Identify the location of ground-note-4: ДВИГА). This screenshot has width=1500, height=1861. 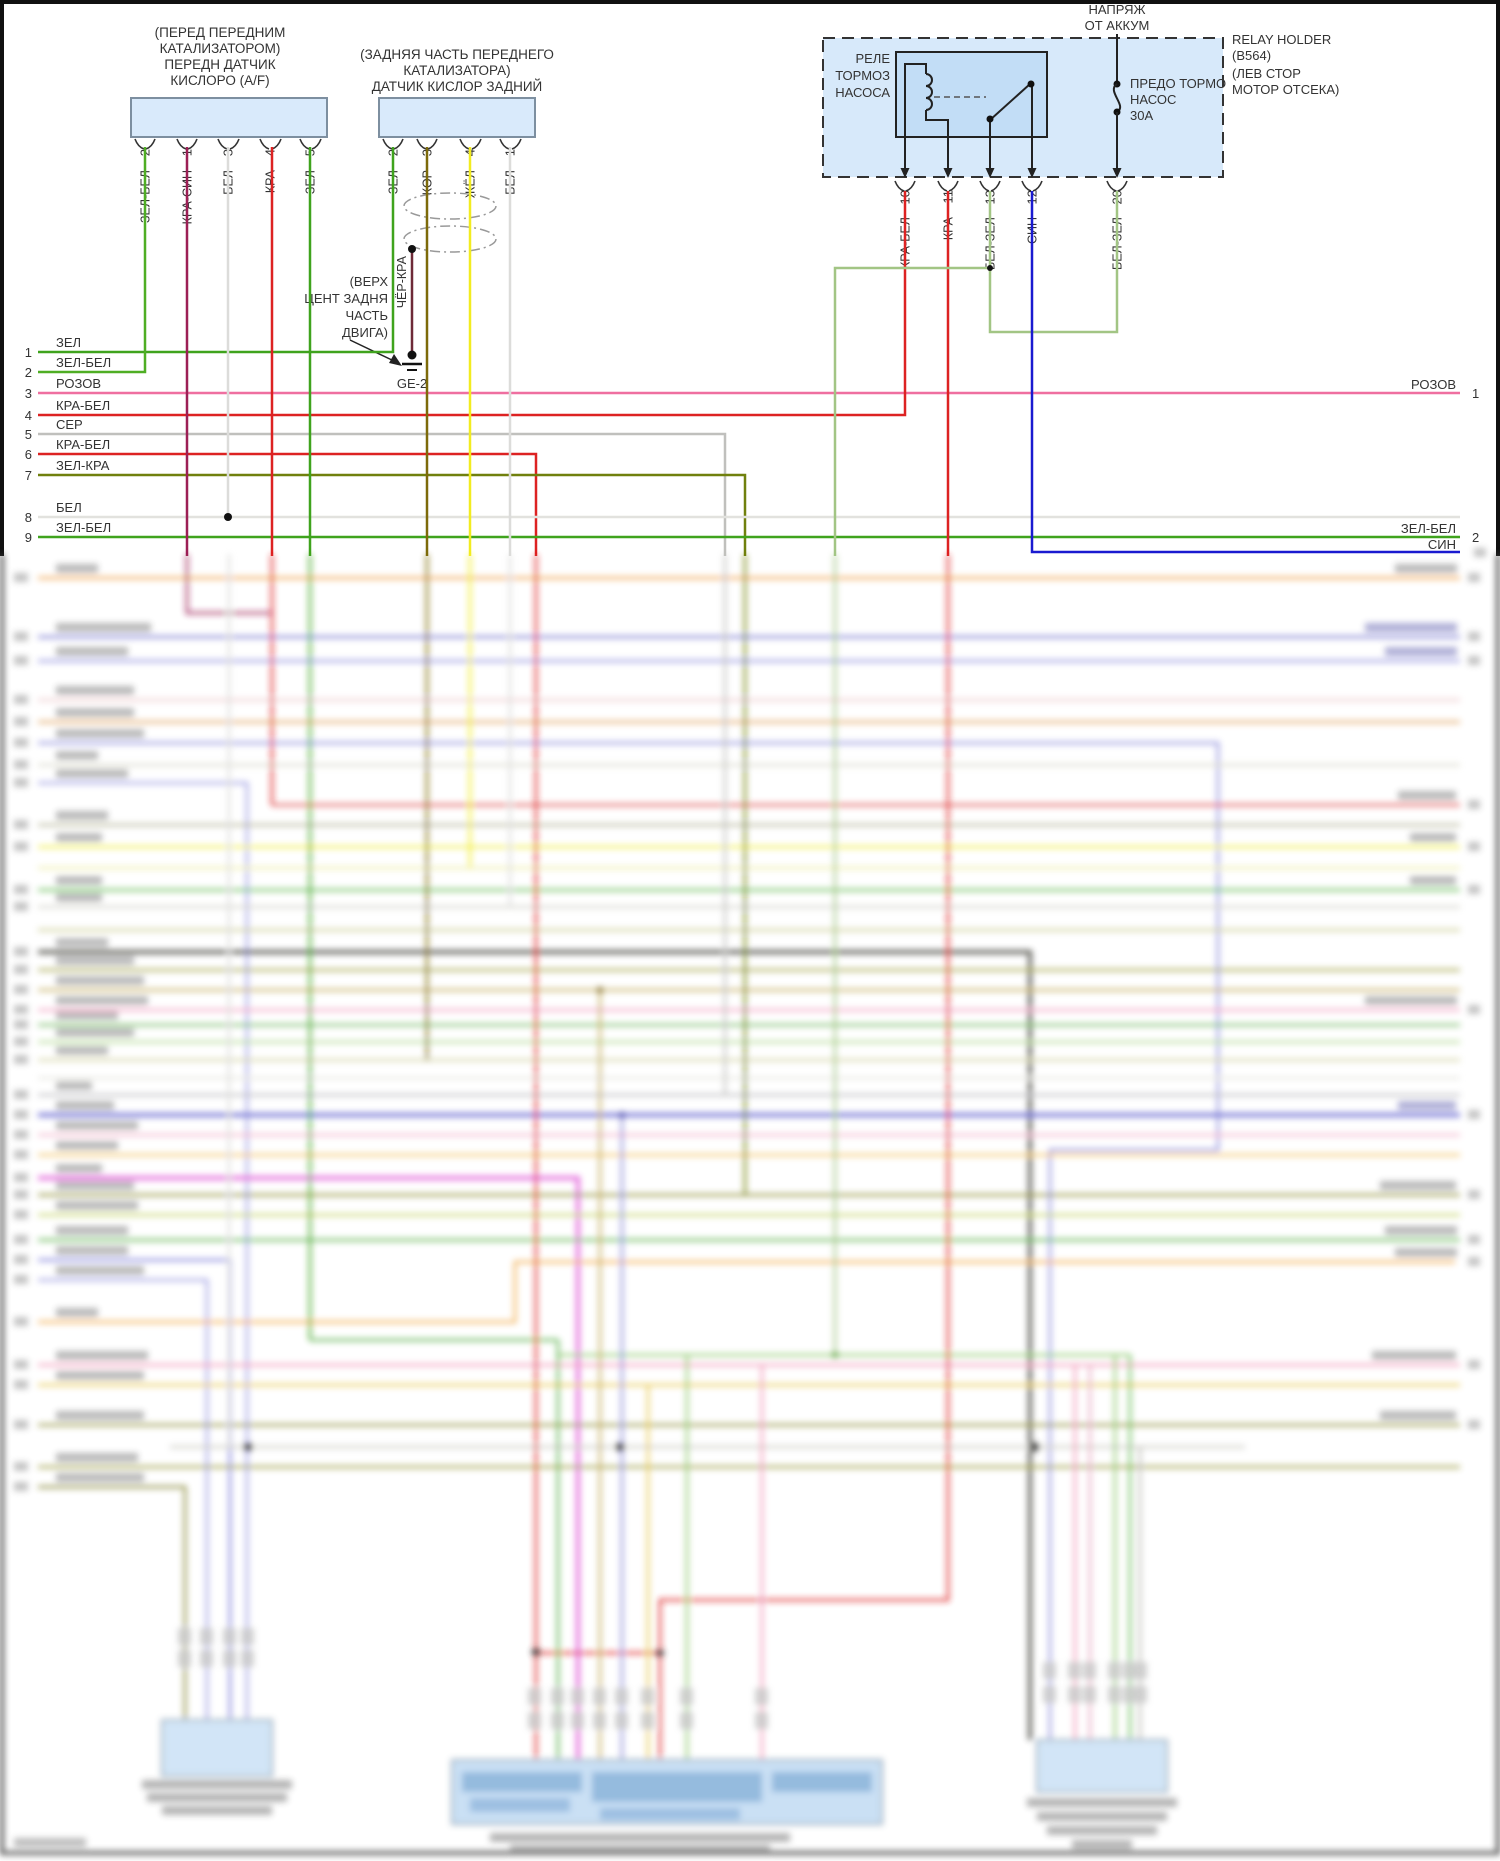
(365, 332).